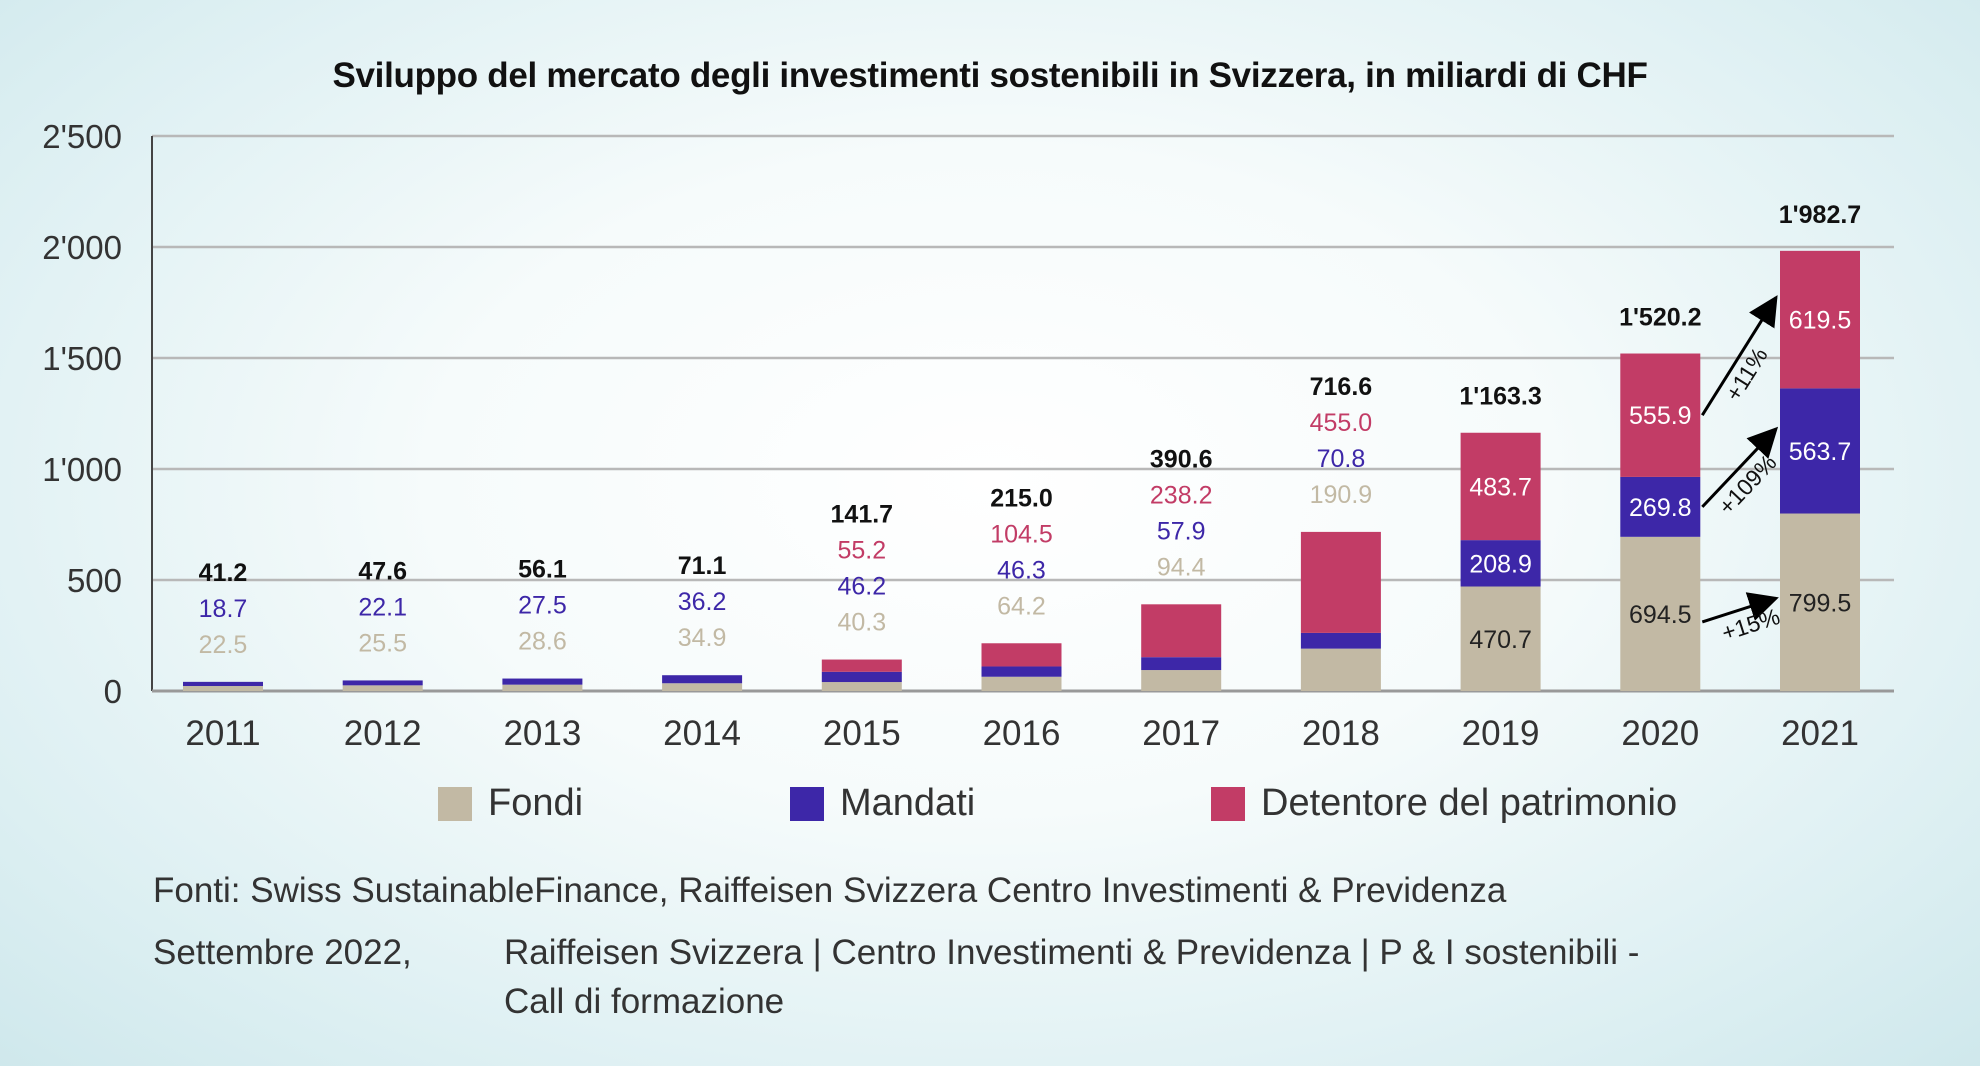 The height and width of the screenshot is (1066, 1980). Describe the element at coordinates (382, 607) in the screenshot. I see `data-label-mandati: 22.1` at that location.